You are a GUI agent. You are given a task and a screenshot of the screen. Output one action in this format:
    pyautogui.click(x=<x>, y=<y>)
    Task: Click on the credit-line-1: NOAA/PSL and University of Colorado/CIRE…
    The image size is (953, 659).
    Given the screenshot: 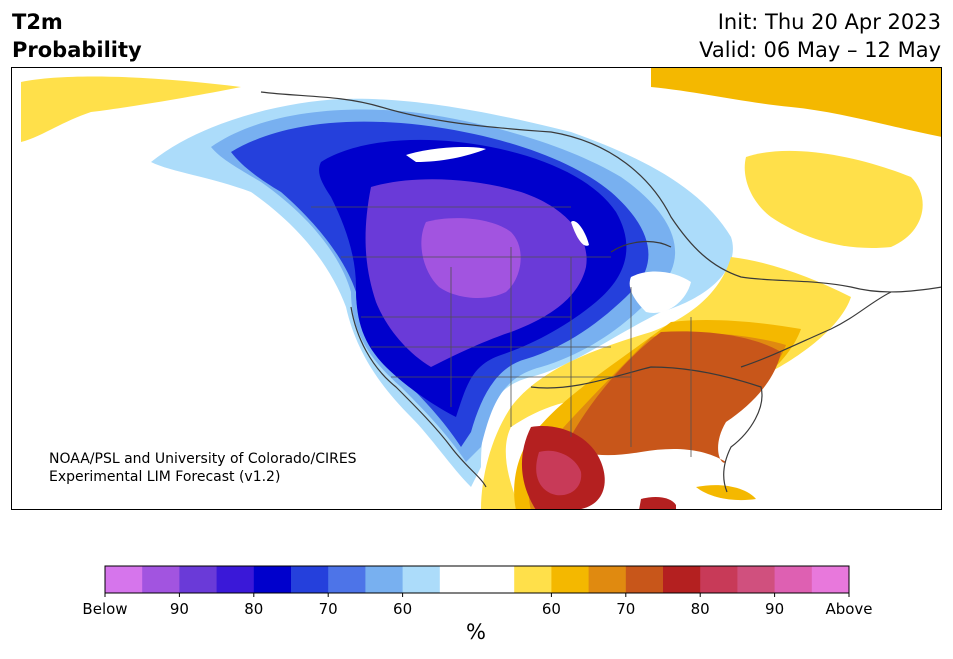 What is the action you would take?
    pyautogui.click(x=203, y=459)
    